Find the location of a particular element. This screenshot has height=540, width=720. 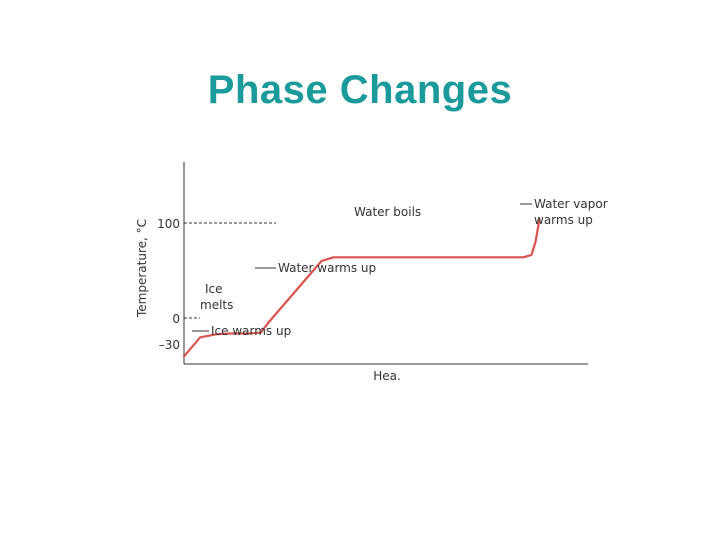

y-tick-label-minus30: –30 is located at coordinates (169, 345).